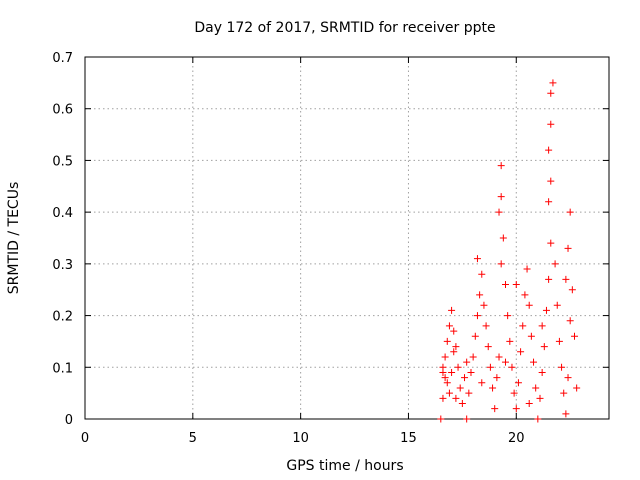  Describe the element at coordinates (85, 438) in the screenshot. I see `x-tick-label: 0` at that location.